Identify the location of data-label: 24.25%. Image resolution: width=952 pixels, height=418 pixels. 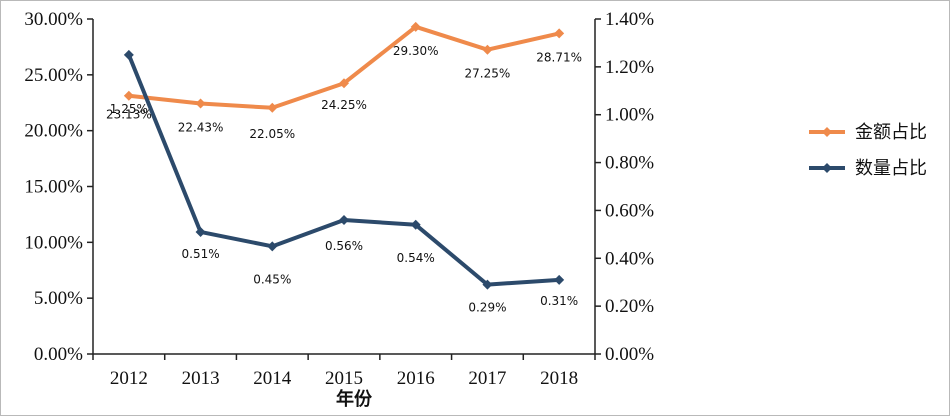
(344, 105).